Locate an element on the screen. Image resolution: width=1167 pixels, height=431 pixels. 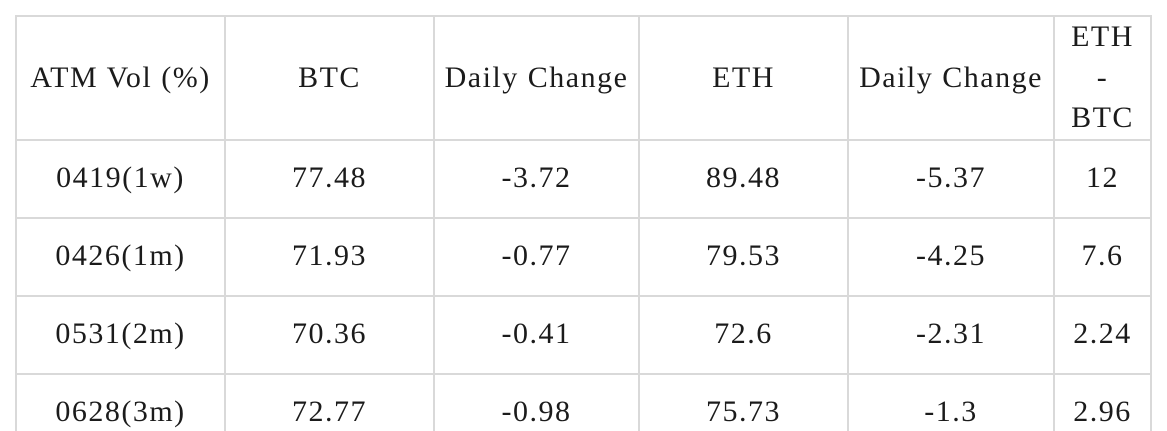
cell-btc-change: -3.72 is located at coordinates (536, 178).